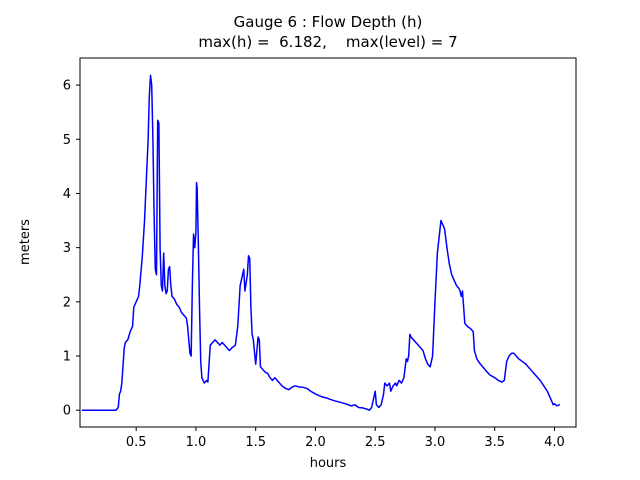 The image size is (640, 480). What do you see at coordinates (67, 302) in the screenshot?
I see `y-tick-label: 2` at bounding box center [67, 302].